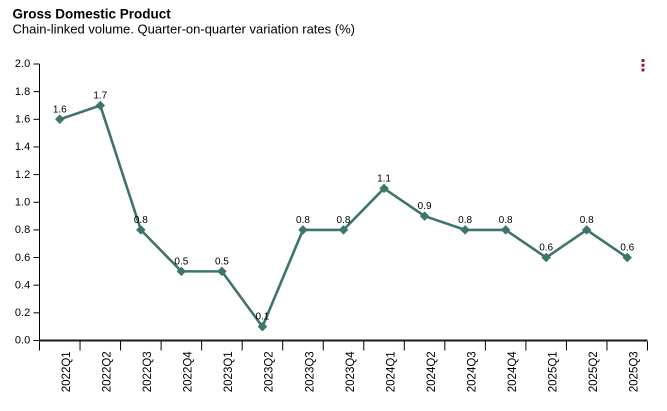  I want to click on svg-text: 2023Q2, so click(270, 371).